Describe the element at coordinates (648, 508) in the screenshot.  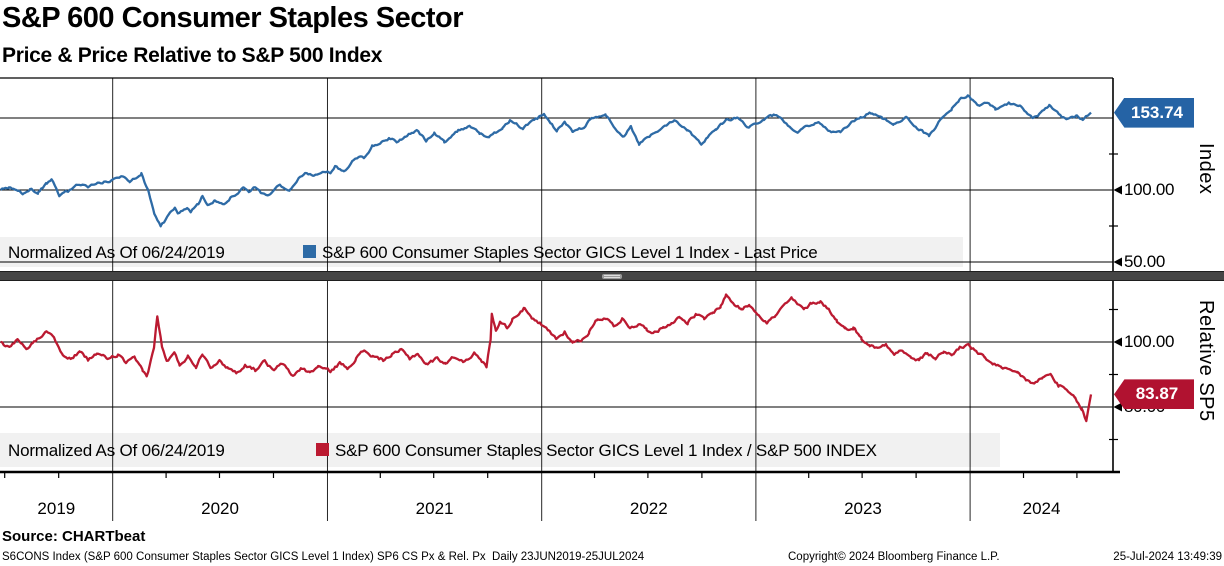
I see `x-year-label: 2022` at that location.